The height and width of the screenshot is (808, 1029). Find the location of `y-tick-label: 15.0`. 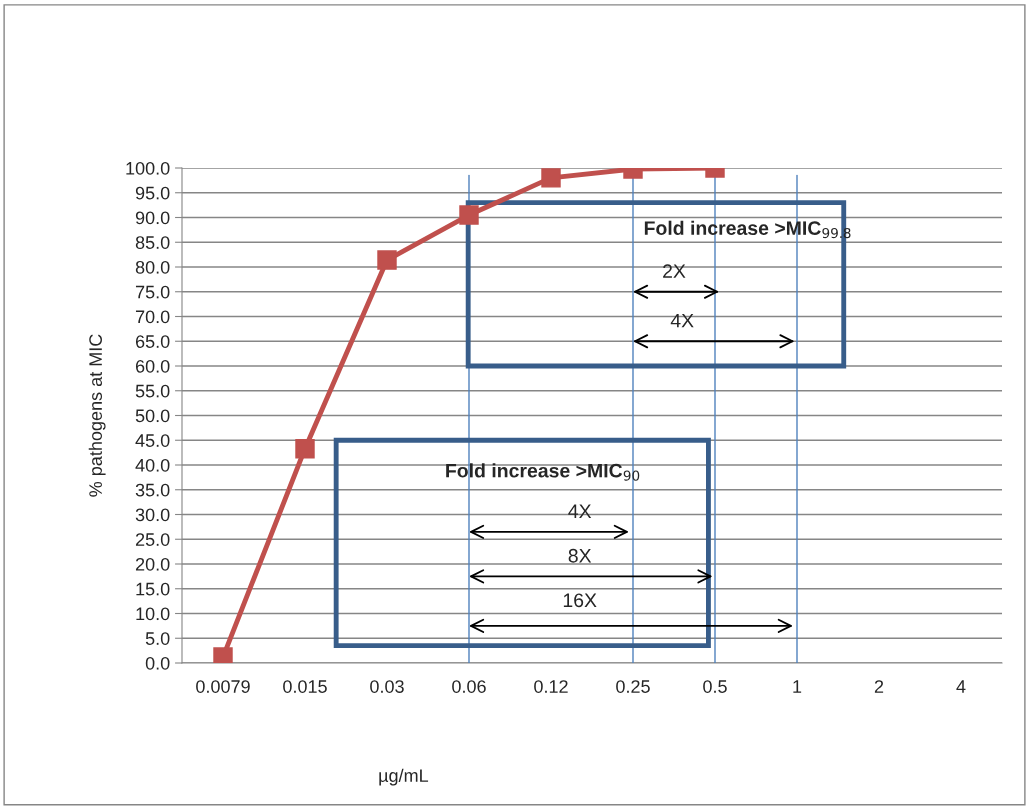

y-tick-label: 15.0 is located at coordinates (153, 589).